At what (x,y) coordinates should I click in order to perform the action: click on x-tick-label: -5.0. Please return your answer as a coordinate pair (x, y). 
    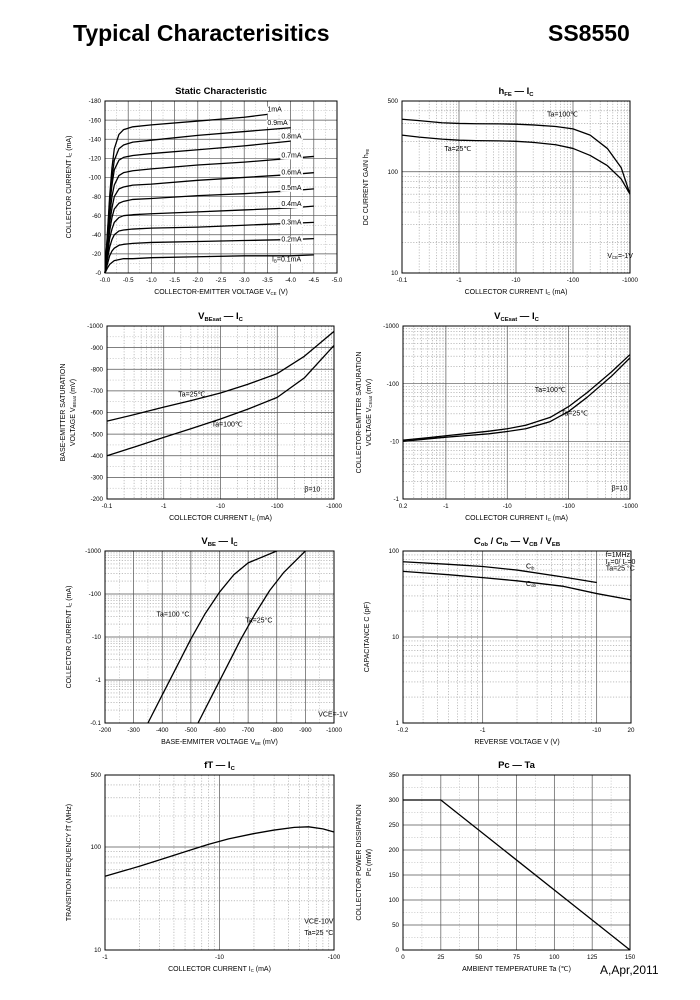
    Looking at the image, I should click on (337, 280).